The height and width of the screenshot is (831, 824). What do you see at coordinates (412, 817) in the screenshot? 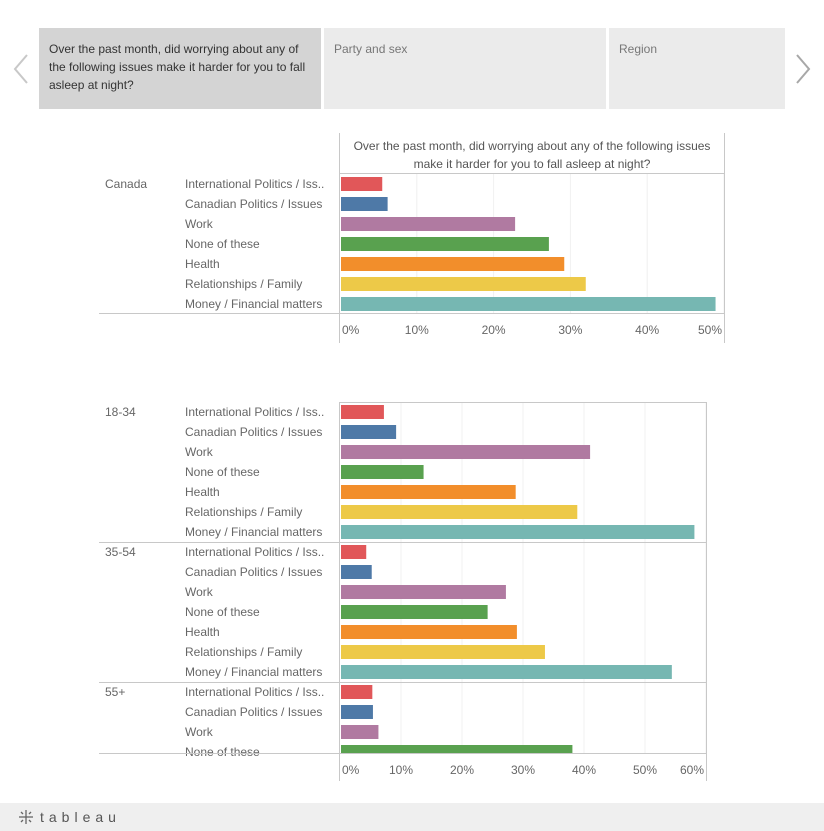
I see `footer: tableau` at bounding box center [412, 817].